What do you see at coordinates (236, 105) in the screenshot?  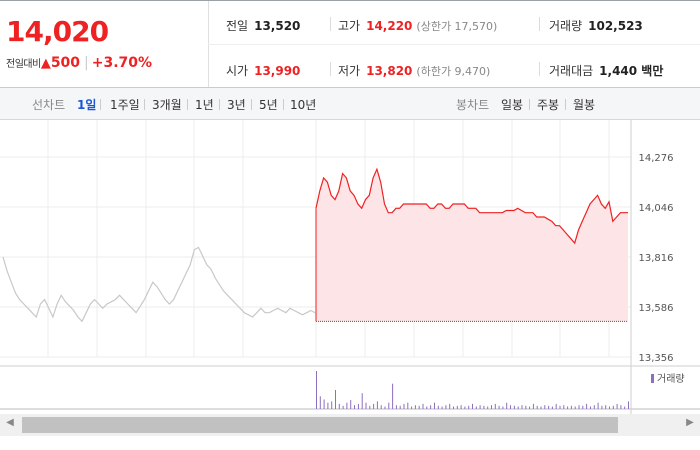 I see `tab-3y: 3년` at bounding box center [236, 105].